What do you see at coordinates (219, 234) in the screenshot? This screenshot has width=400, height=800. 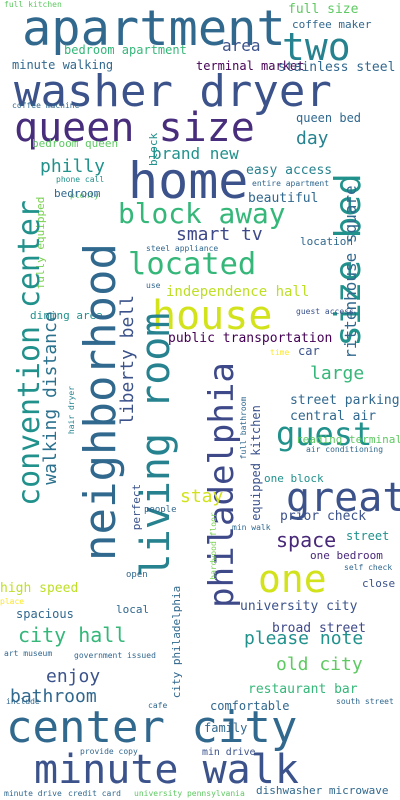 I see `word: smart tv` at bounding box center [219, 234].